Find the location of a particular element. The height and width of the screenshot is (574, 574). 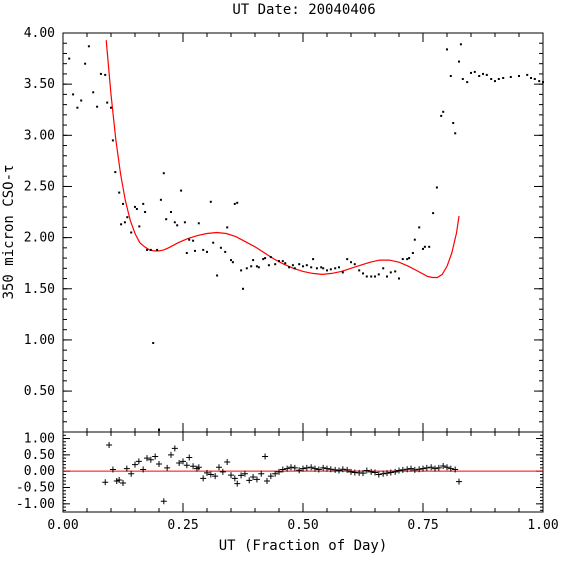

res-y-tick-label: 0.50 is located at coordinates (39, 455).